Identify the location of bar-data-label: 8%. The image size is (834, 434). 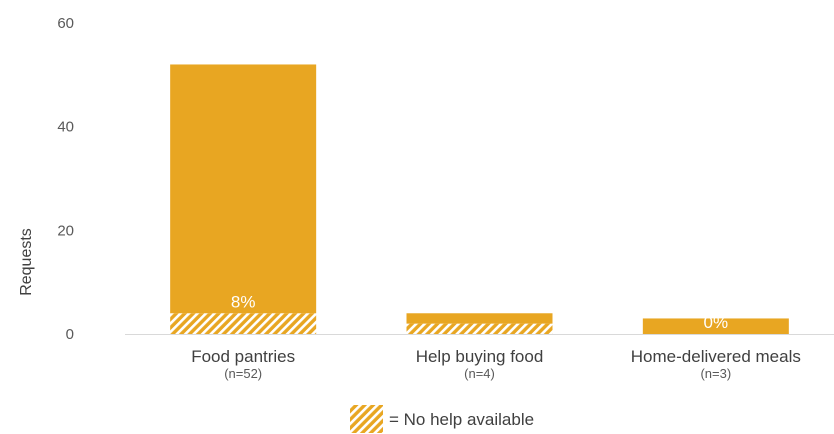
(243, 301).